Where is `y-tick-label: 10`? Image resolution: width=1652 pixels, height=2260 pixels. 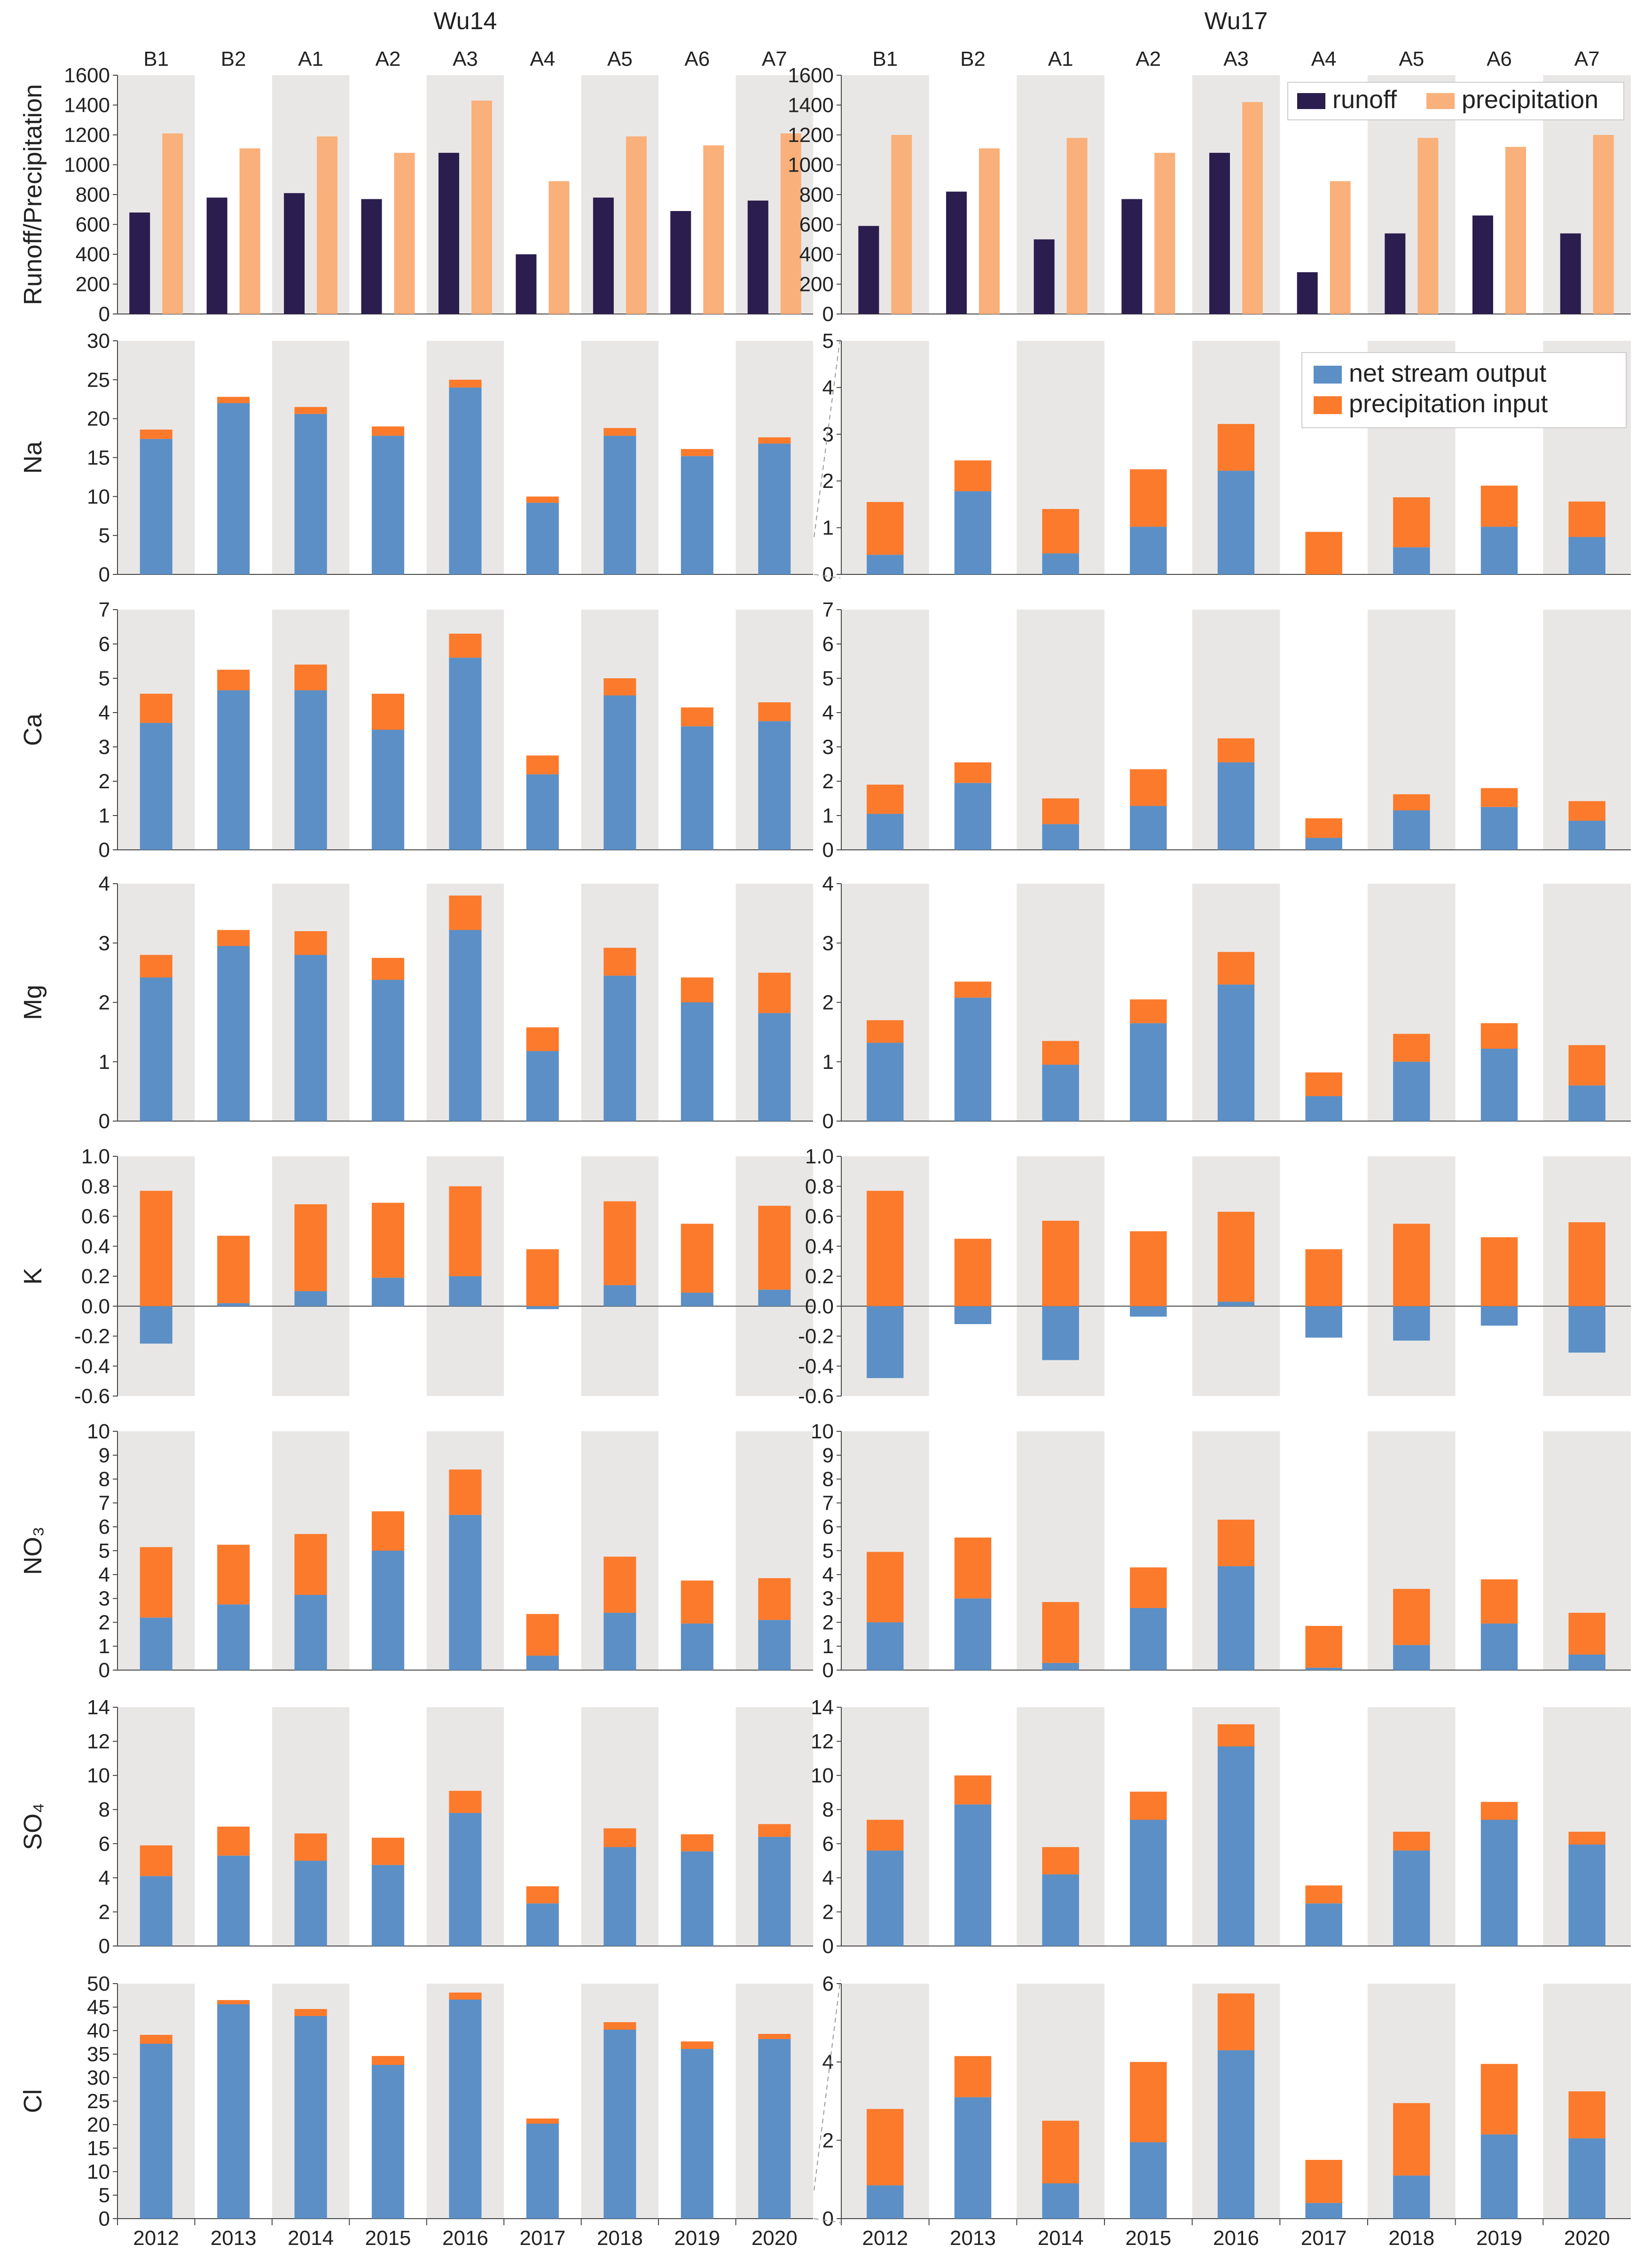 y-tick-label: 10 is located at coordinates (98, 2171).